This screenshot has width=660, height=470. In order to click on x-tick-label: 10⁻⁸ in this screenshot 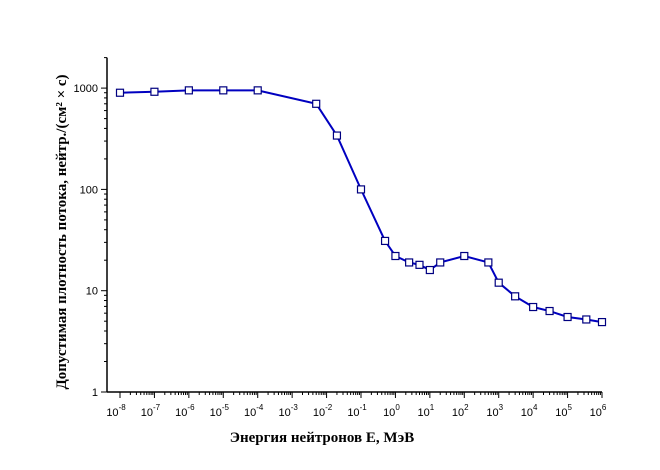, I will do `click(116, 411)`.